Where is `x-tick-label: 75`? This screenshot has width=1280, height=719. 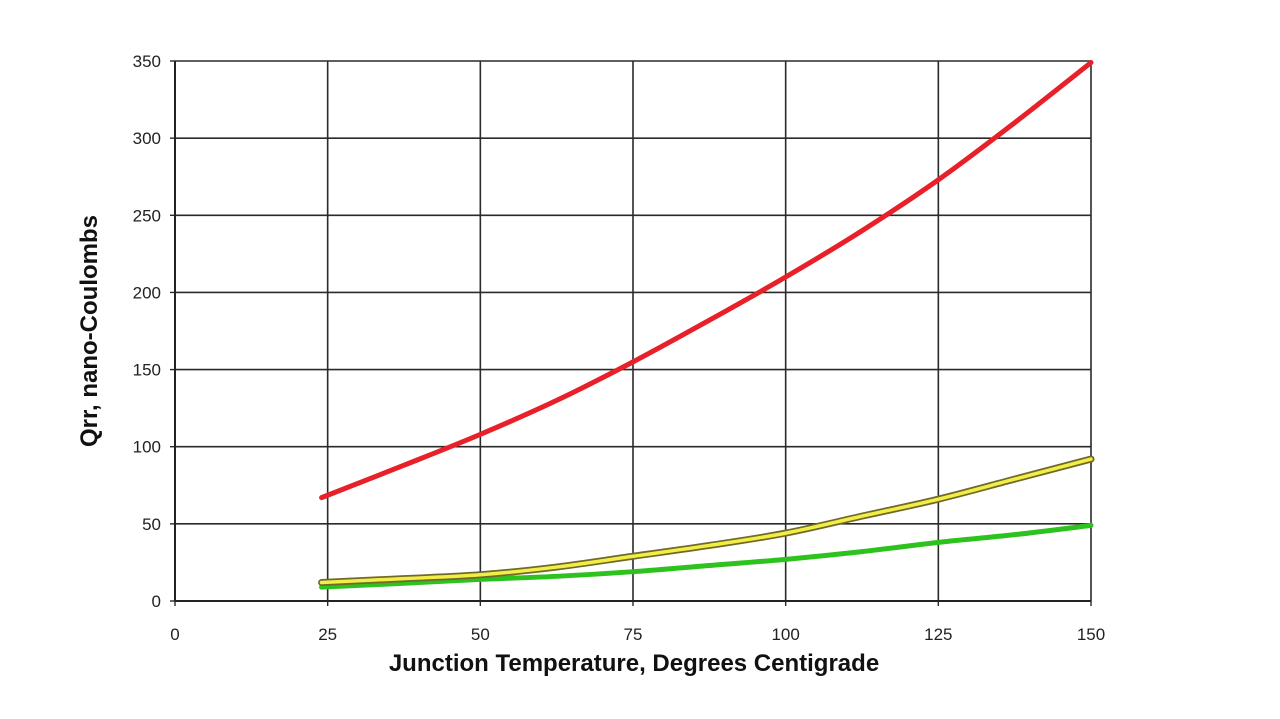
x-tick-label: 75 is located at coordinates (633, 634).